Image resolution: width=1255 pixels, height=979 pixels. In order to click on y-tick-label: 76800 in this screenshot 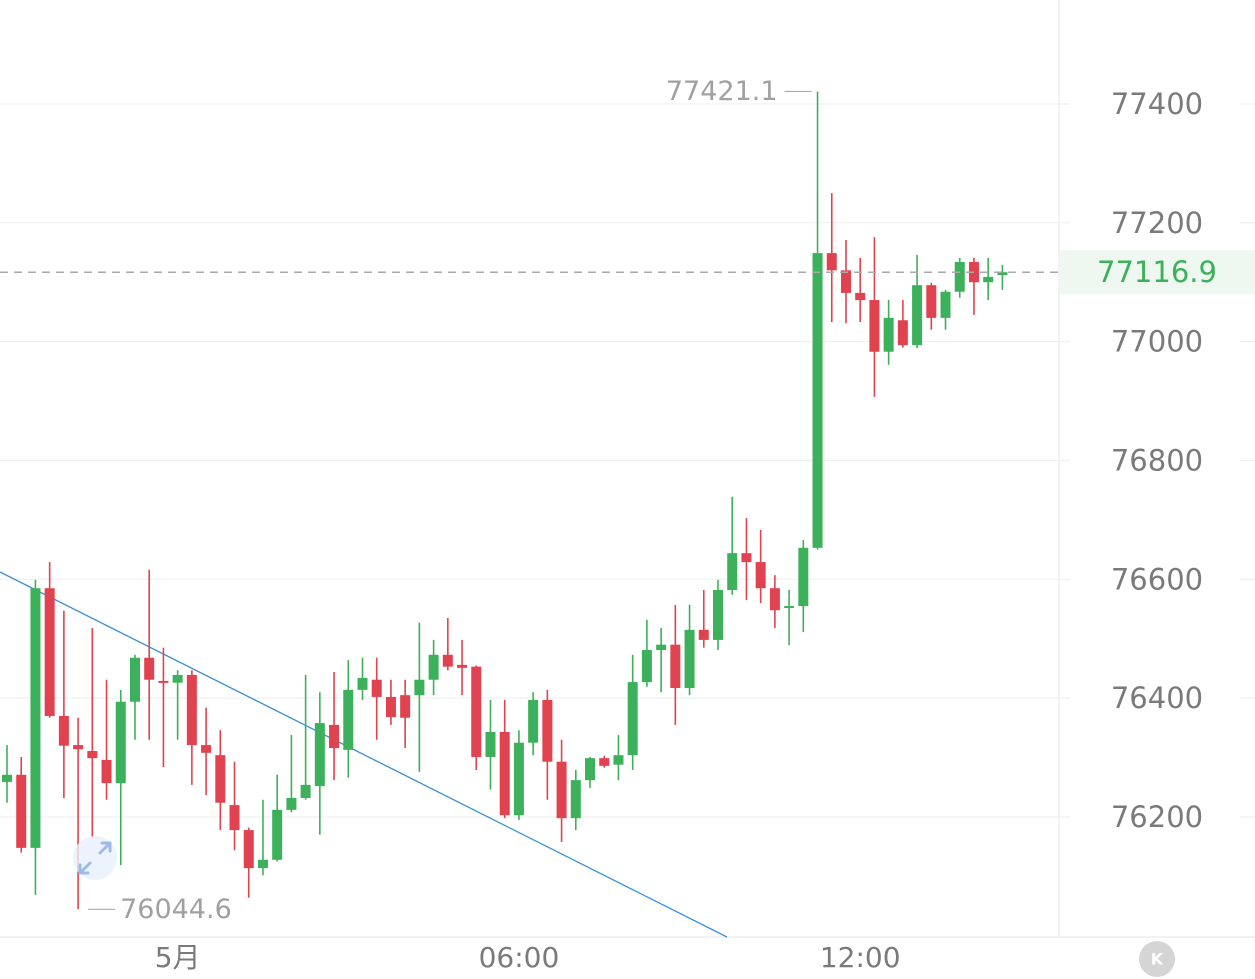, I will do `click(1157, 460)`.